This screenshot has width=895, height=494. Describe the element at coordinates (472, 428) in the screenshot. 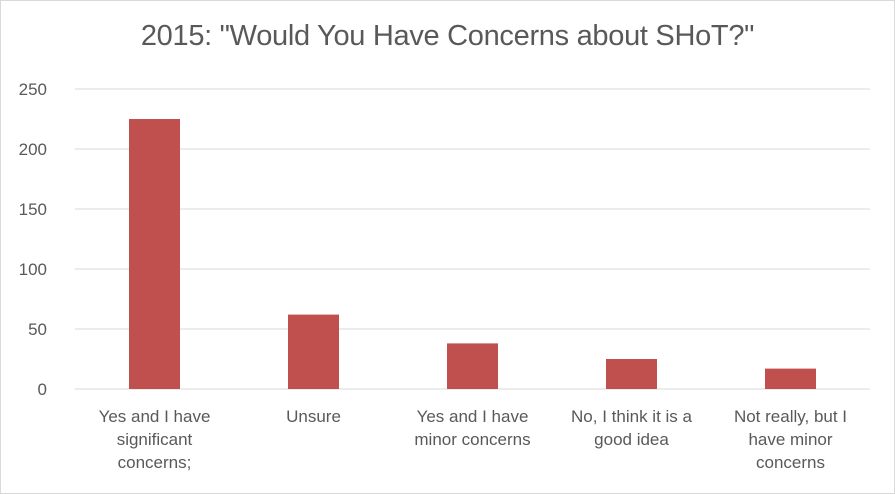

I see `x-category-label: Yes and I have minor concerns` at that location.